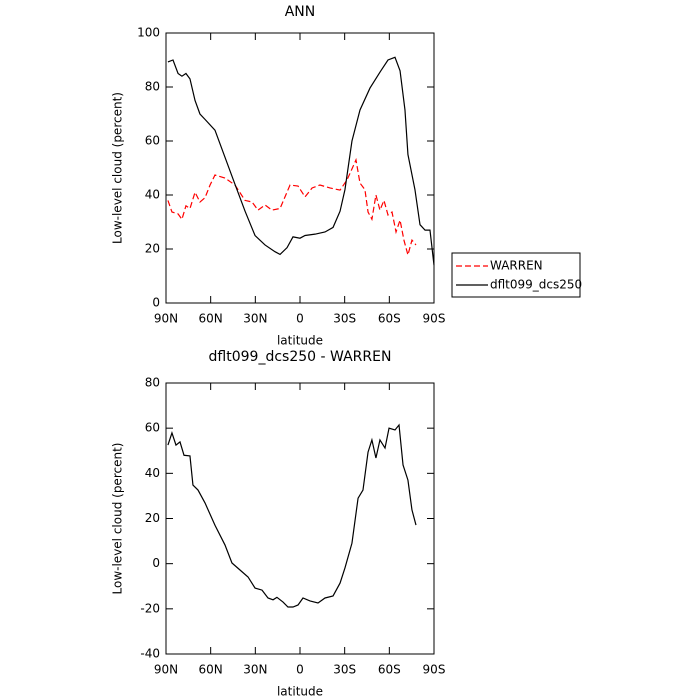  Describe the element at coordinates (536, 285) in the screenshot. I see `legend-label: dflt099_dcs250` at that location.